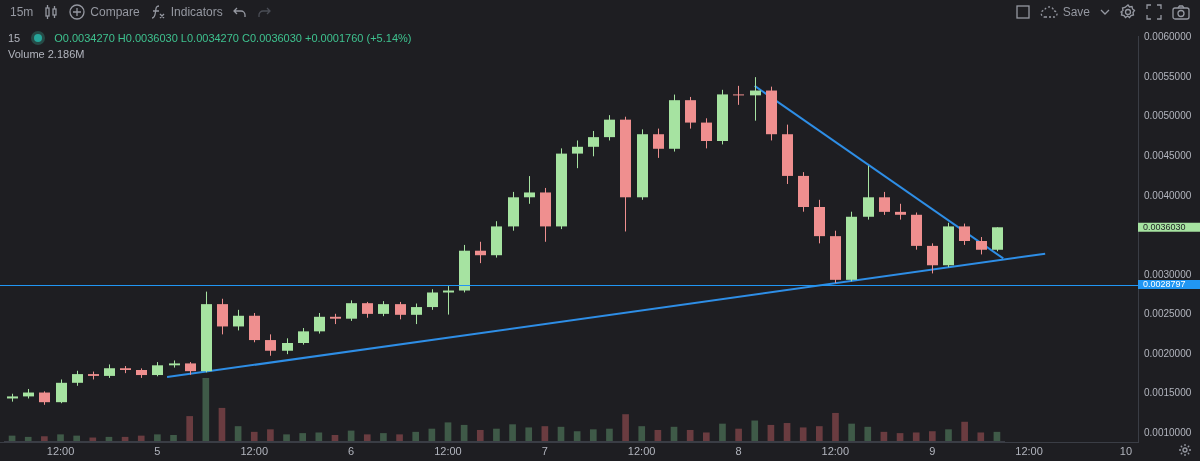 Image resolution: width=1200 pixels, height=461 pixels. I want to click on y-tick-label: 0.0040000, so click(1168, 195).